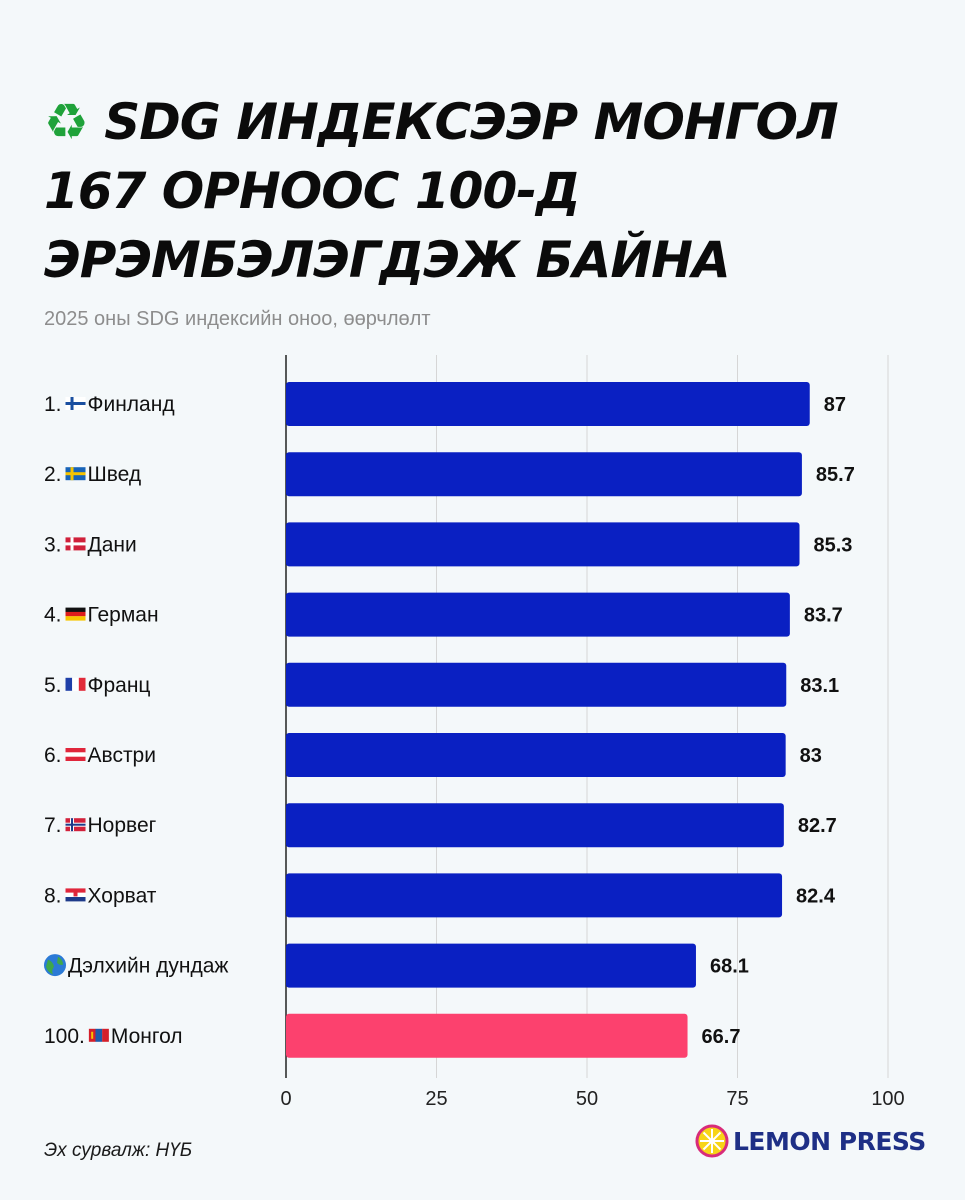 This screenshot has height=1200, width=965. I want to click on lemon-icon, so click(712, 1141).